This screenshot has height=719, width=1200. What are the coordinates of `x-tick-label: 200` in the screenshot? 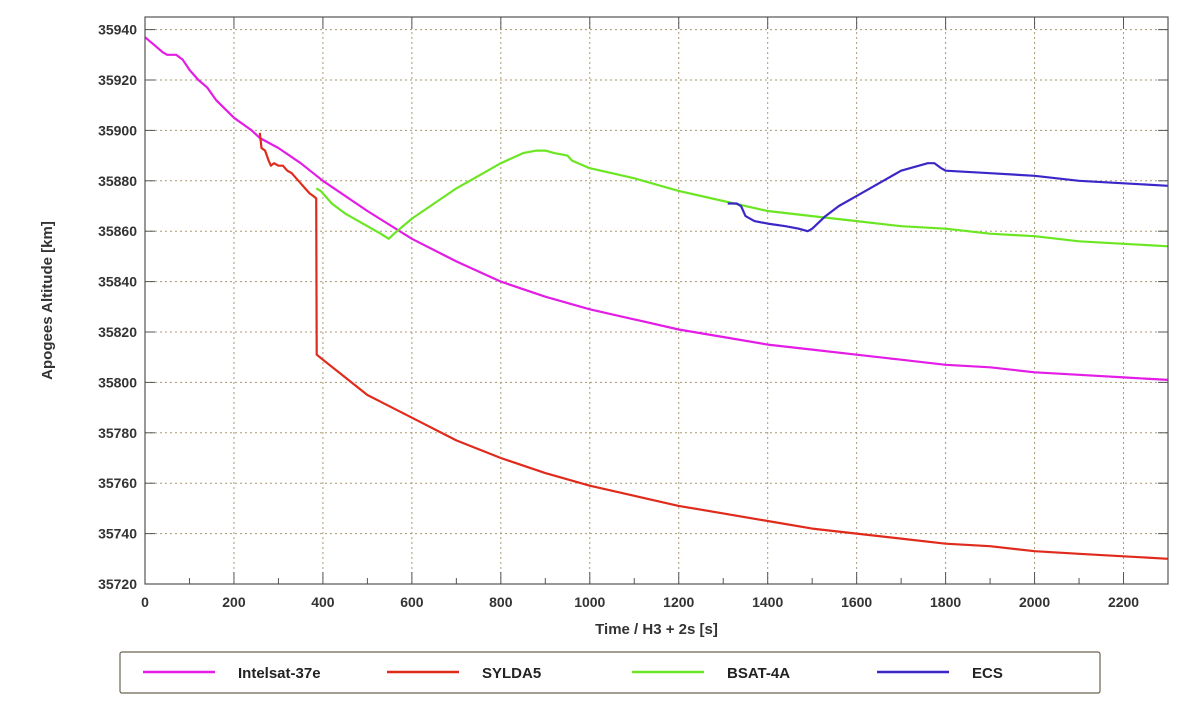 It's located at (234, 602).